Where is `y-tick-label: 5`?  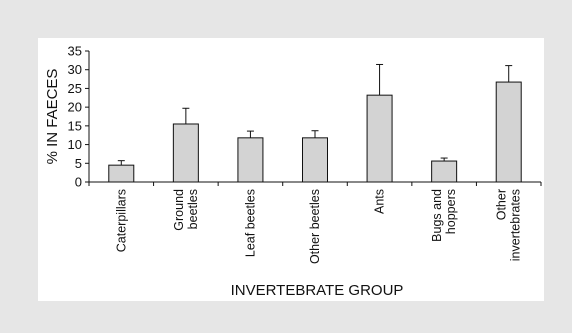
y-tick-label: 5 is located at coordinates (78, 163).